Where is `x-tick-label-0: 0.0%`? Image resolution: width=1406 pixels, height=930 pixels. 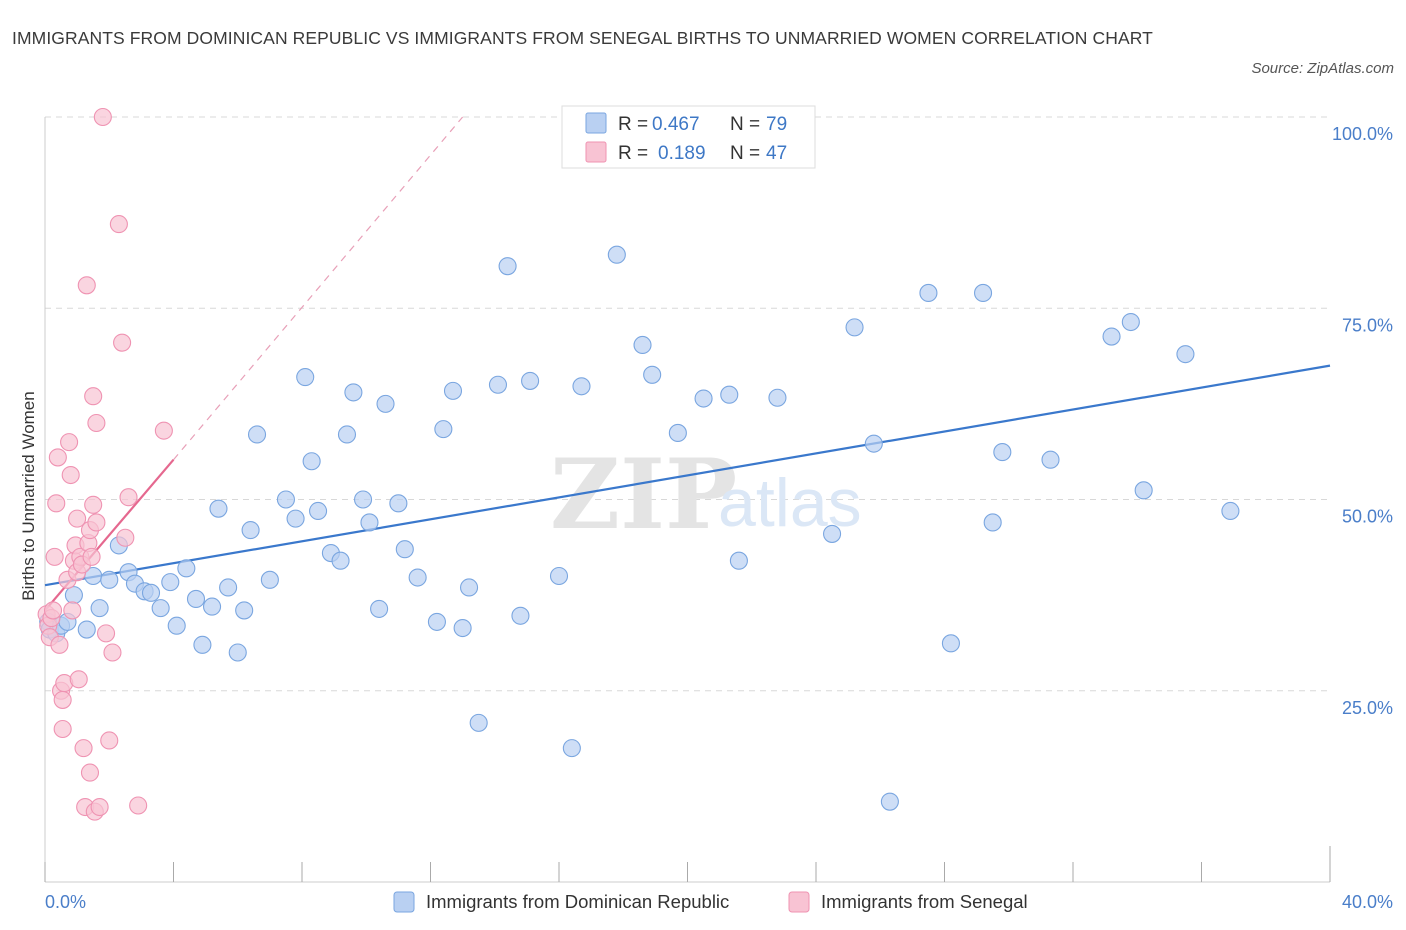 x-tick-label-0: 0.0% is located at coordinates (65, 902).